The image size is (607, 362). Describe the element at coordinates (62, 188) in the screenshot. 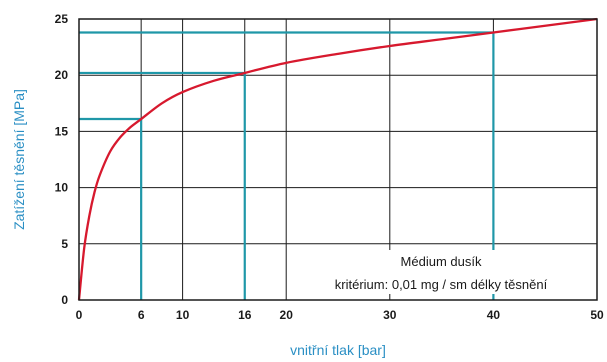

I see `y-tick-label: 10` at that location.